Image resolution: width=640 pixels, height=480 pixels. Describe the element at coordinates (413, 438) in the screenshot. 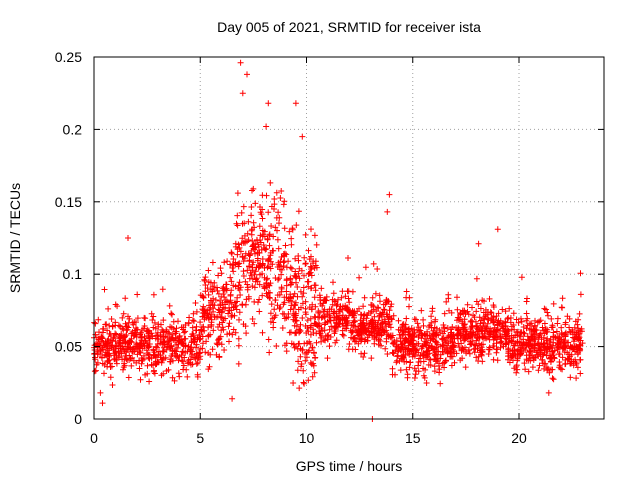

I see `x-tick-label: 15` at that location.